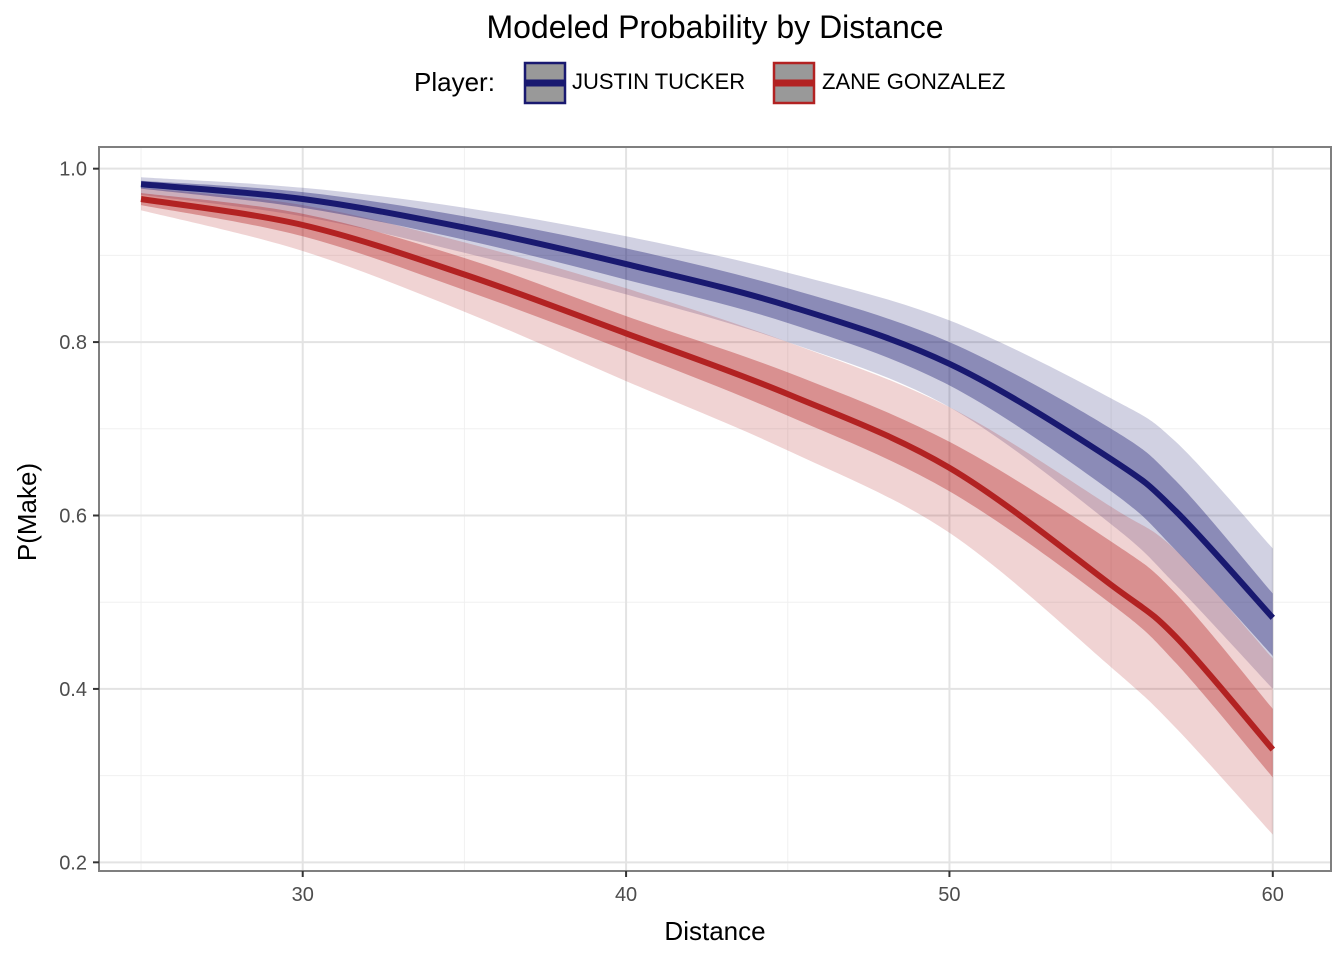 The height and width of the screenshot is (960, 1344). Describe the element at coordinates (27, 512) in the screenshot. I see `y-axis-title: P(Make)` at that location.